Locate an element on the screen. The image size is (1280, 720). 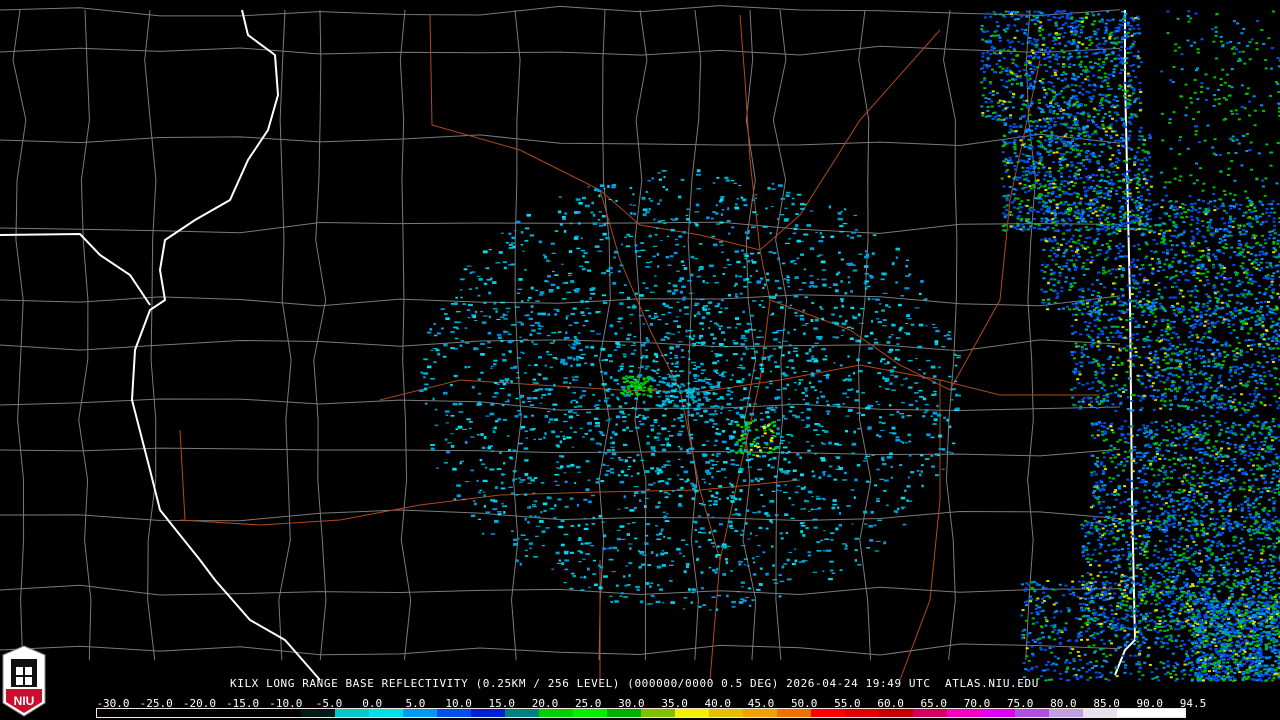
niu-logo: NIU is located at coordinates (24, 681).